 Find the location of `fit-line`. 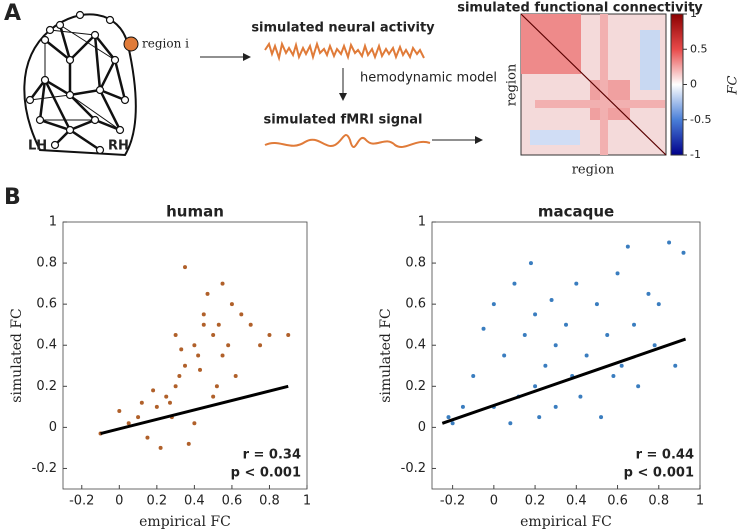

fit-line is located at coordinates (194, 410).